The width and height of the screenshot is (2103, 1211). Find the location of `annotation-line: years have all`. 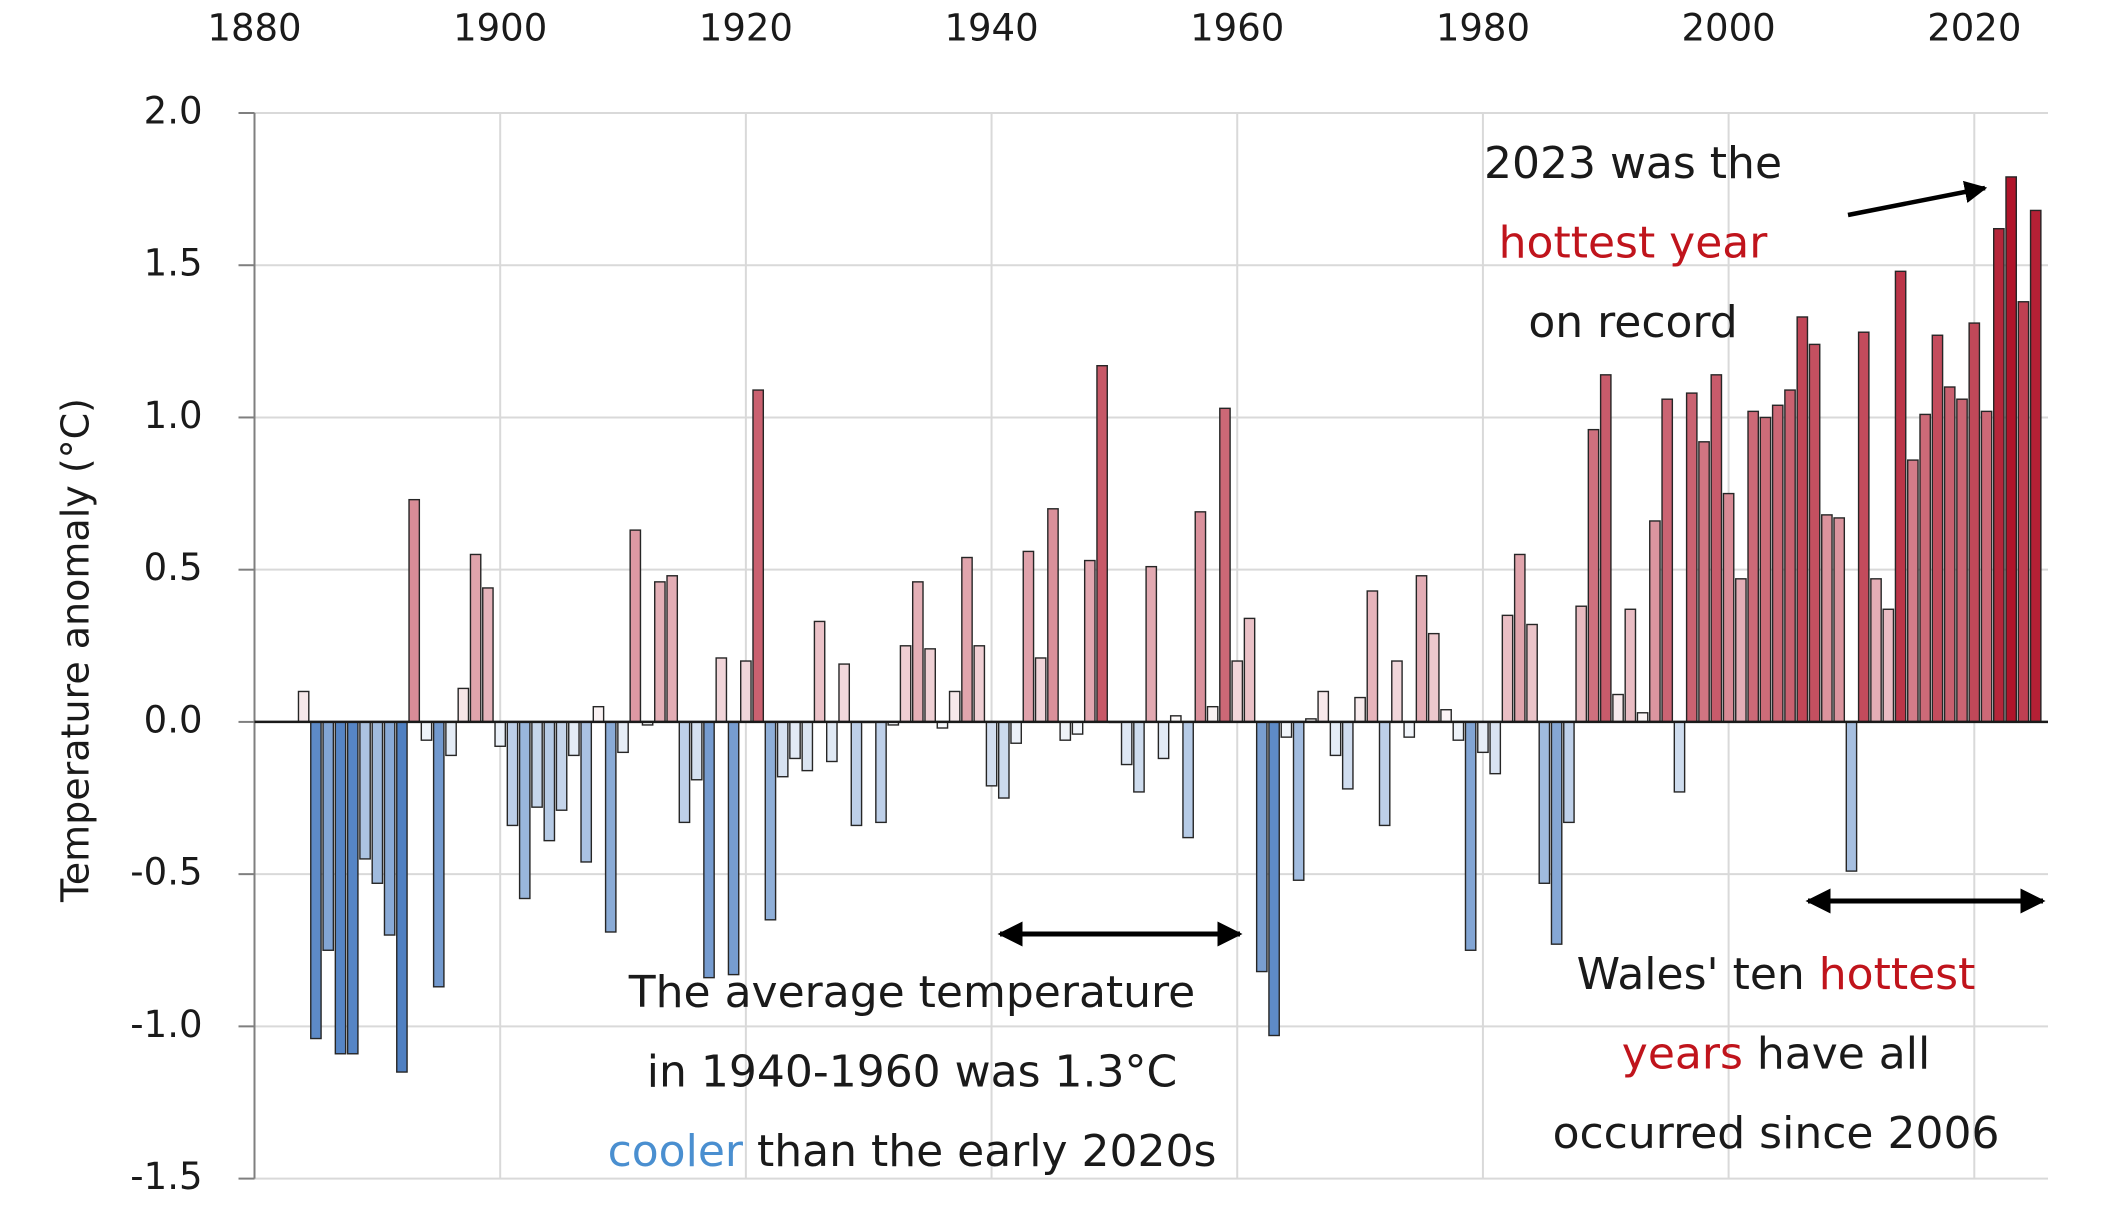

annotation-line: years have all is located at coordinates (1776, 1054).